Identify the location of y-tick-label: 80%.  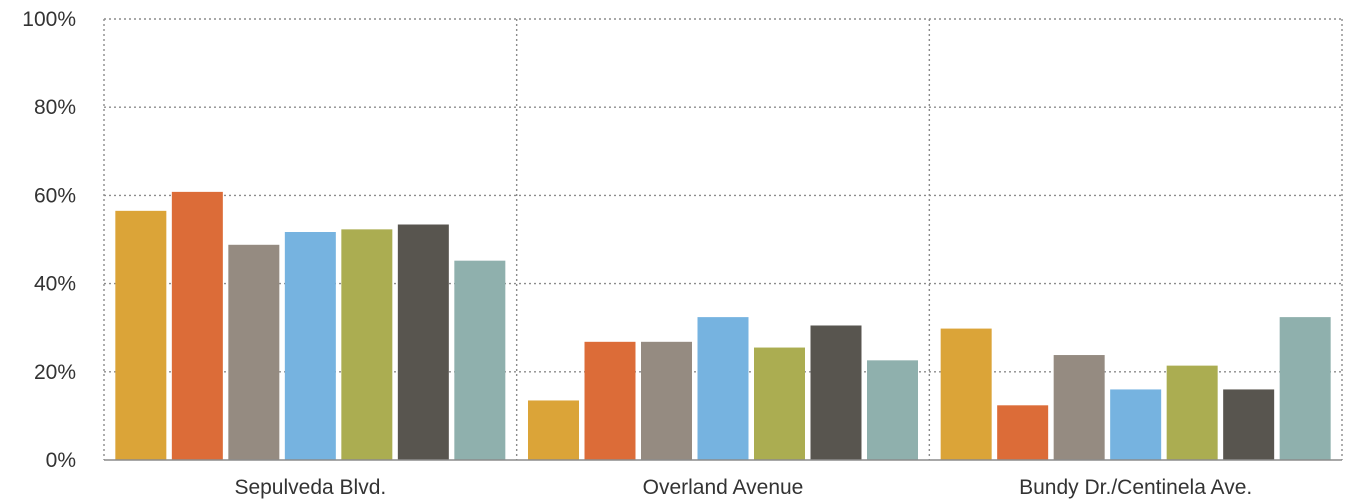
(55, 107).